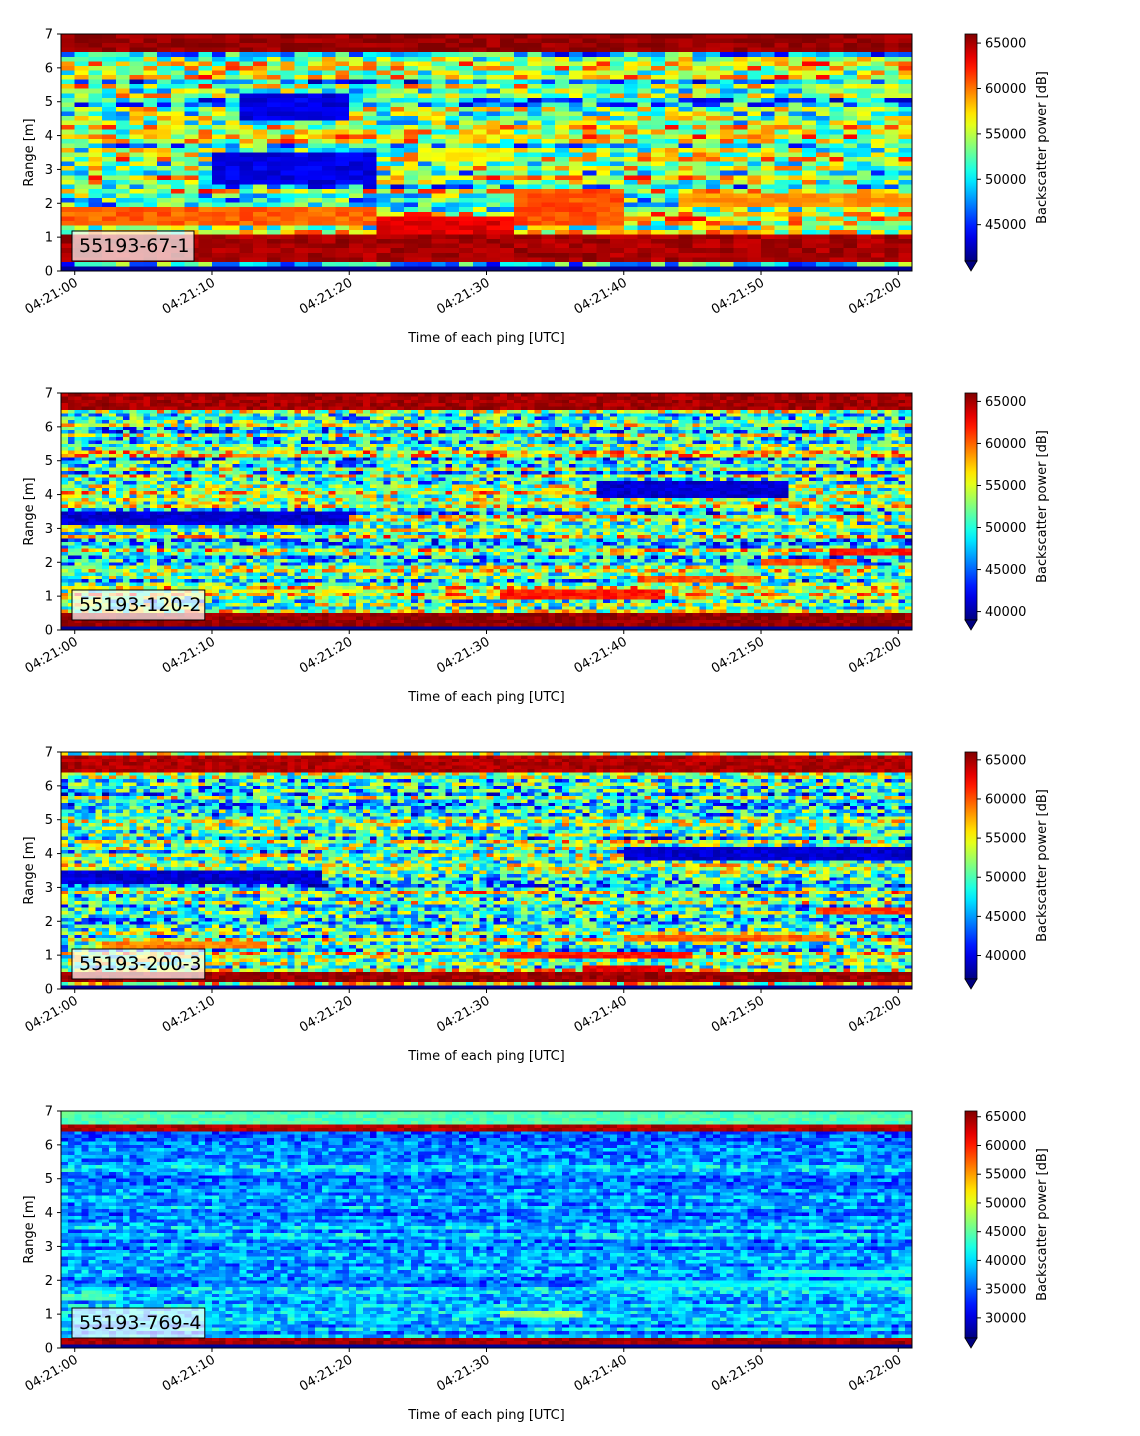 The width and height of the screenshot is (1140, 1436). Describe the element at coordinates (1005, 1290) in the screenshot. I see `colorbar-tick-label: 35000` at that location.